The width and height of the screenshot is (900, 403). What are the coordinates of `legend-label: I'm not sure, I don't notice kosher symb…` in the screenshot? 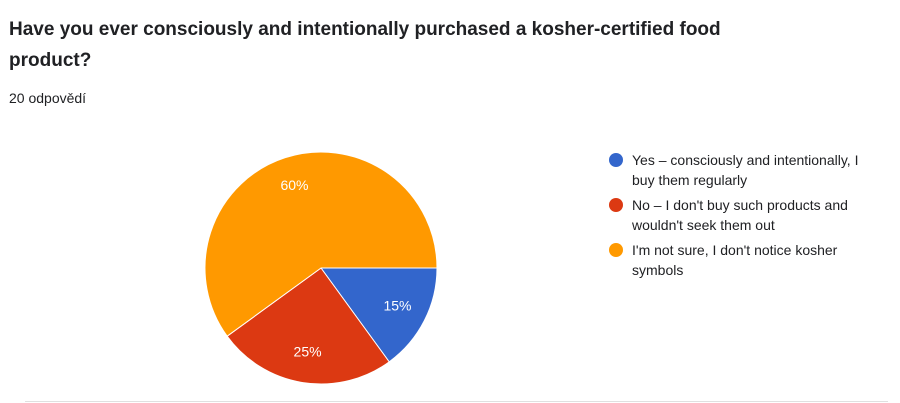 It's located at (735, 260).